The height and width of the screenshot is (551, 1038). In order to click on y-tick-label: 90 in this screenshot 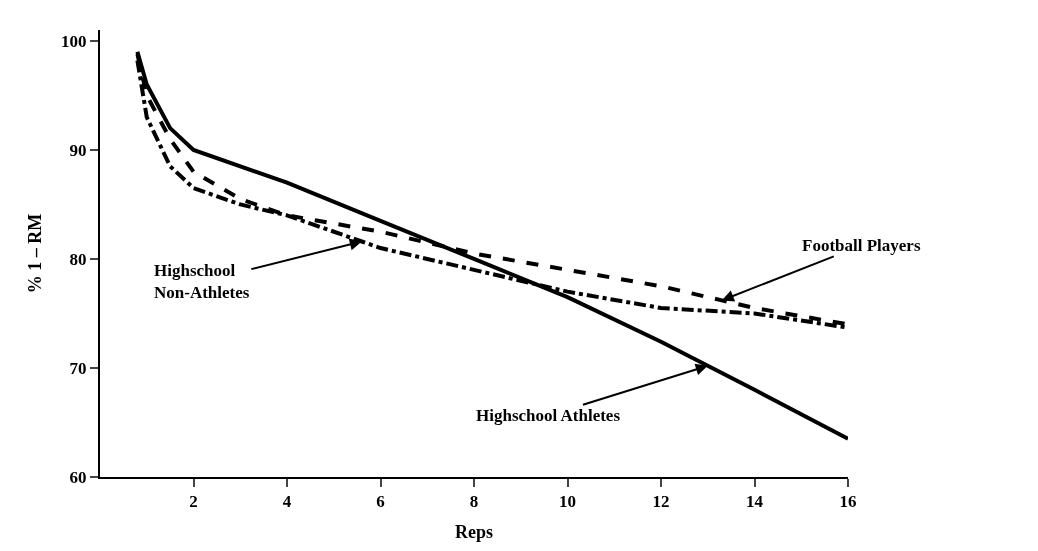, I will do `click(78, 150)`.